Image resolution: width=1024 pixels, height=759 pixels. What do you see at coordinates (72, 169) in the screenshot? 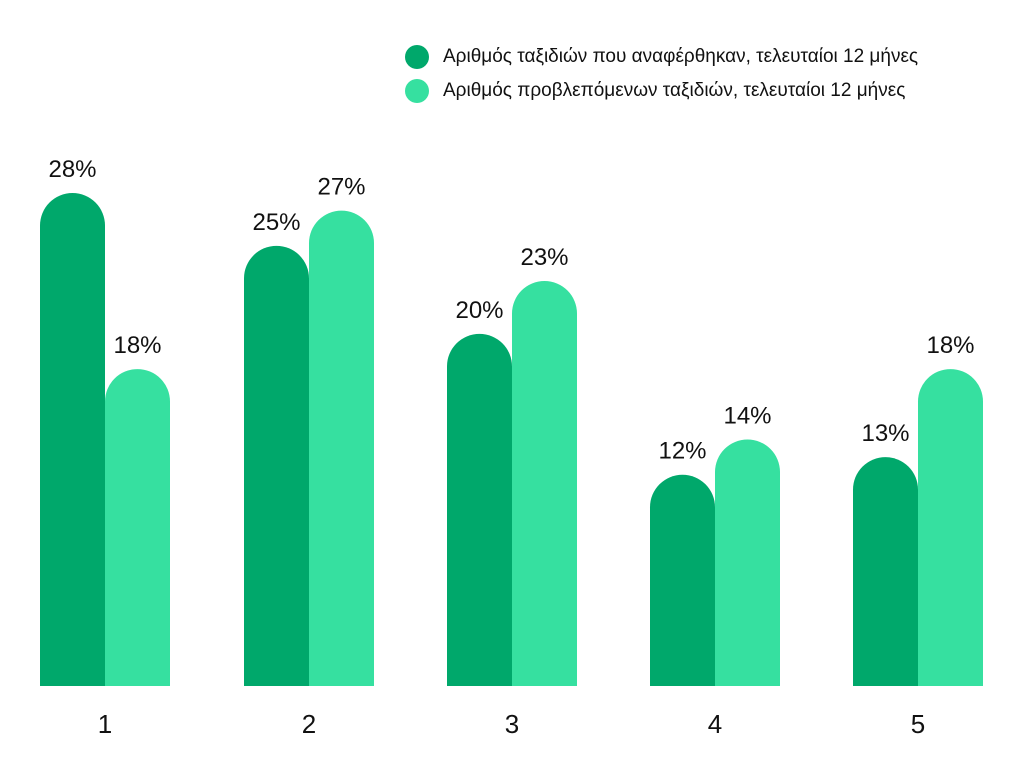
I see `value-label-reported-1: 28%` at bounding box center [72, 169].